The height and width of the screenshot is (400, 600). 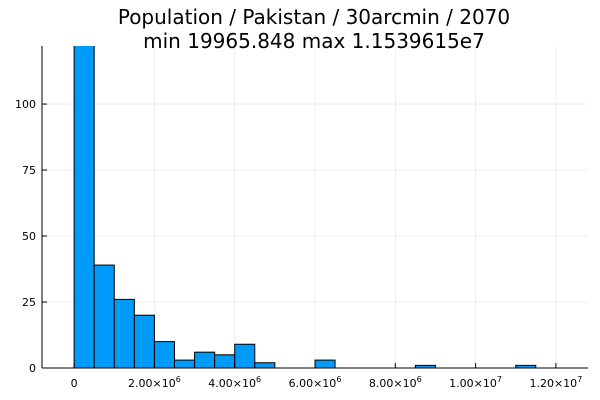 I want to click on y-tick-label: 50, so click(x=29, y=236).